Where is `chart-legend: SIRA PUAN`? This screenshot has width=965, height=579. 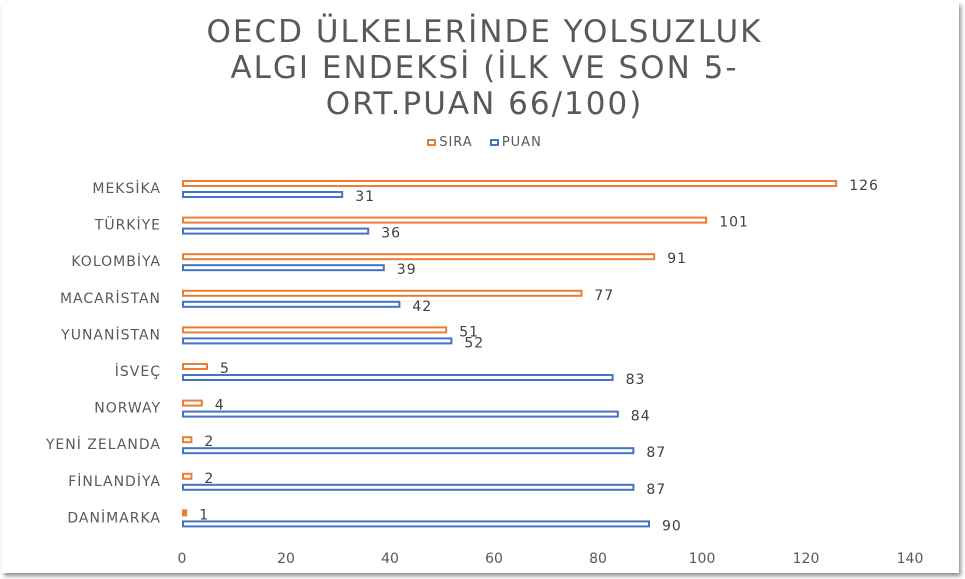 chart-legend: SIRA PUAN is located at coordinates (483, 142).